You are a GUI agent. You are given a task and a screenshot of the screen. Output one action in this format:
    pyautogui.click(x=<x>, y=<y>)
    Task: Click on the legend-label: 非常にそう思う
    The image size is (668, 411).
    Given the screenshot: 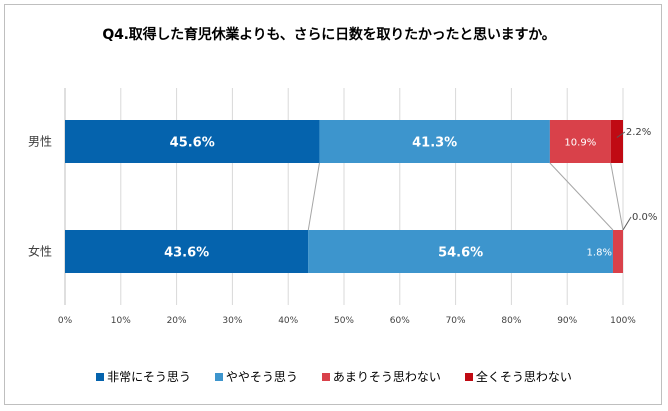 What is the action you would take?
    pyautogui.click(x=149, y=377)
    